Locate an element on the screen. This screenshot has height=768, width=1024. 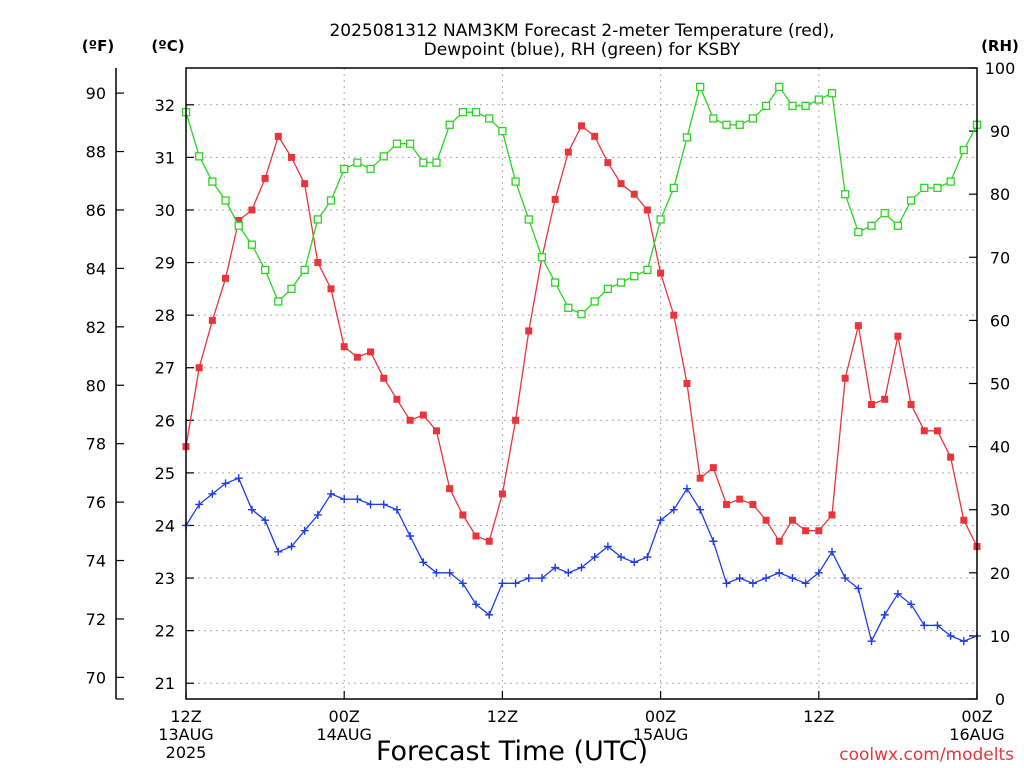
fahrenheit-axis-label: (ºF) is located at coordinates (98, 46).